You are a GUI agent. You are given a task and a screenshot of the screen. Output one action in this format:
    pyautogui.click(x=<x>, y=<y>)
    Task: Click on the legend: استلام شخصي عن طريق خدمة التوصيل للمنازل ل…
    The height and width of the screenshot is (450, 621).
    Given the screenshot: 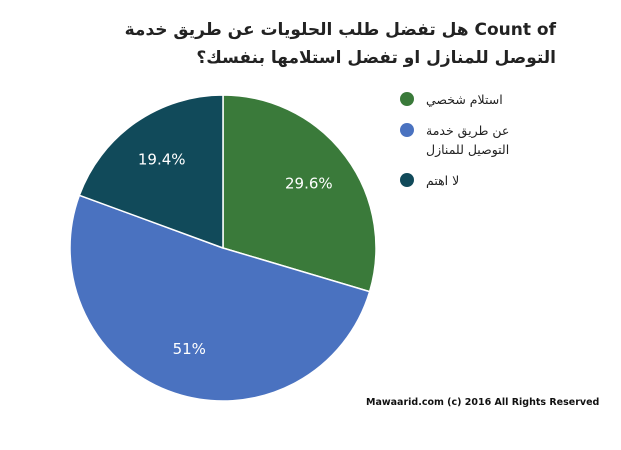 What is the action you would take?
    pyautogui.click(x=470, y=146)
    